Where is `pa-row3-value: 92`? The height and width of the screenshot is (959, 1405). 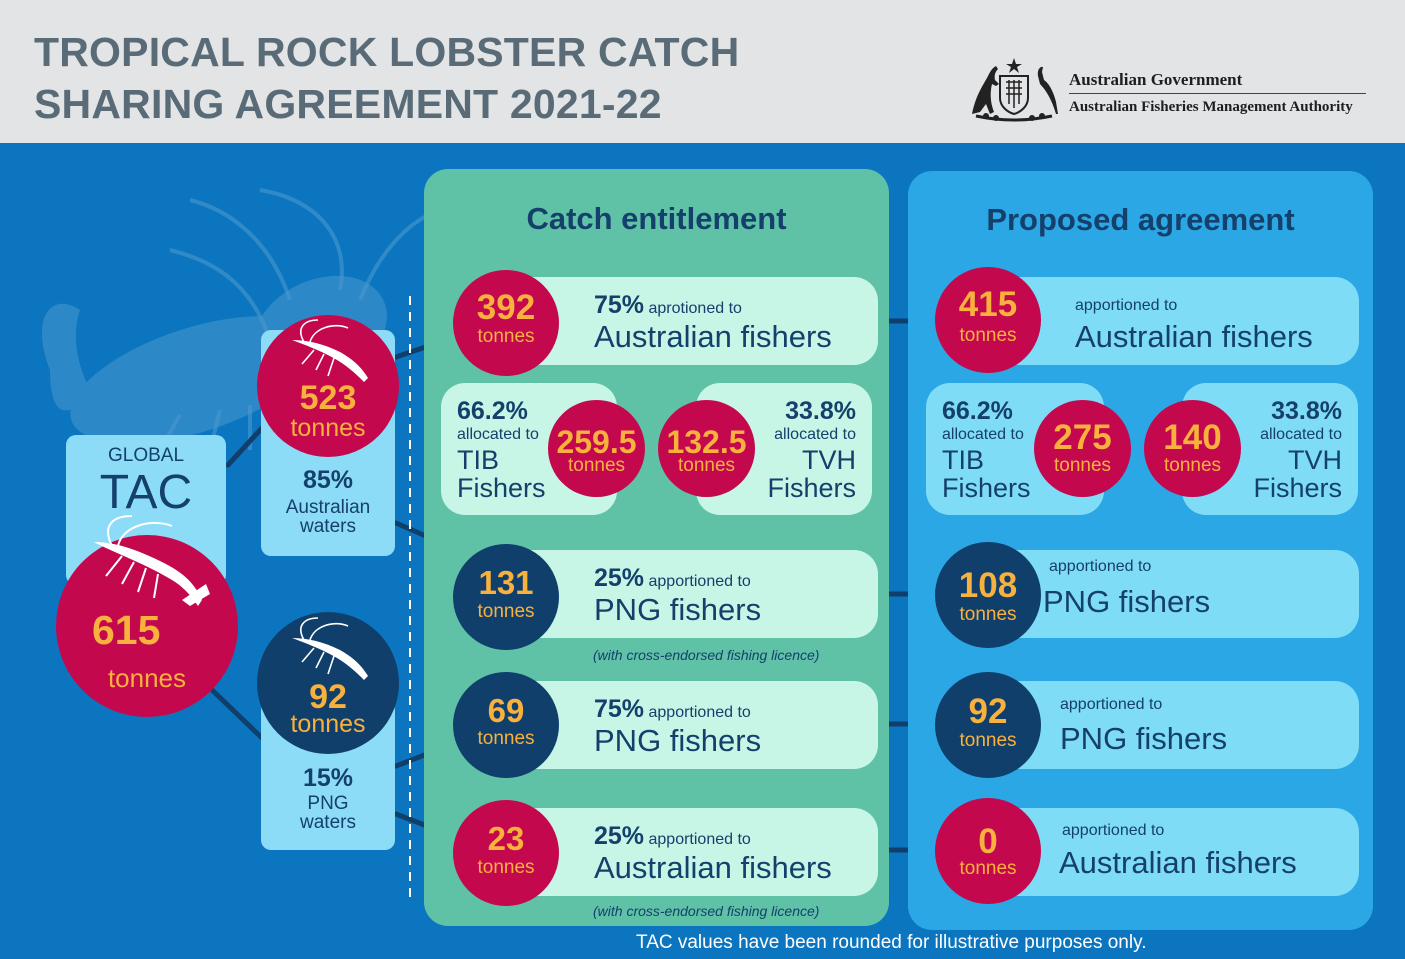
pa-row3-value: 92 is located at coordinates (988, 711).